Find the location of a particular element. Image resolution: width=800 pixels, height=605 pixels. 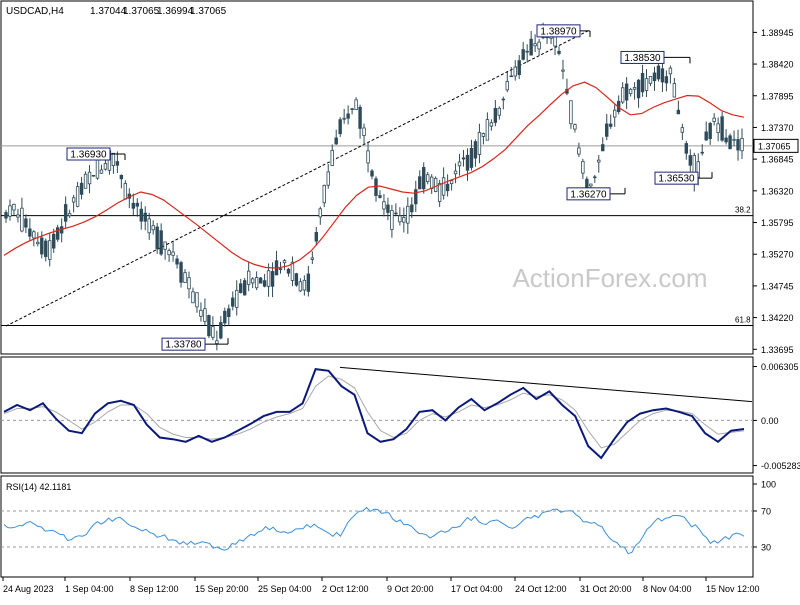

swing-label-text: 1.33780 is located at coordinates (183, 345).